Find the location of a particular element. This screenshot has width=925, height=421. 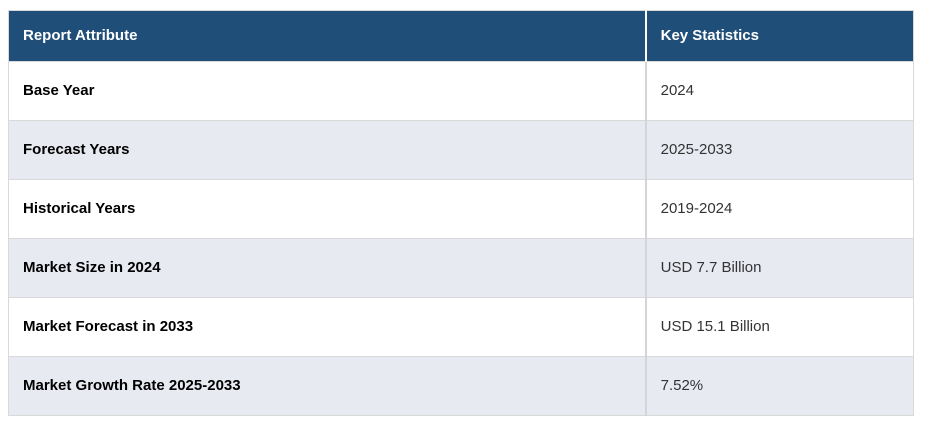

column-header-report-attribute: Report Attribute is located at coordinates (327, 36).